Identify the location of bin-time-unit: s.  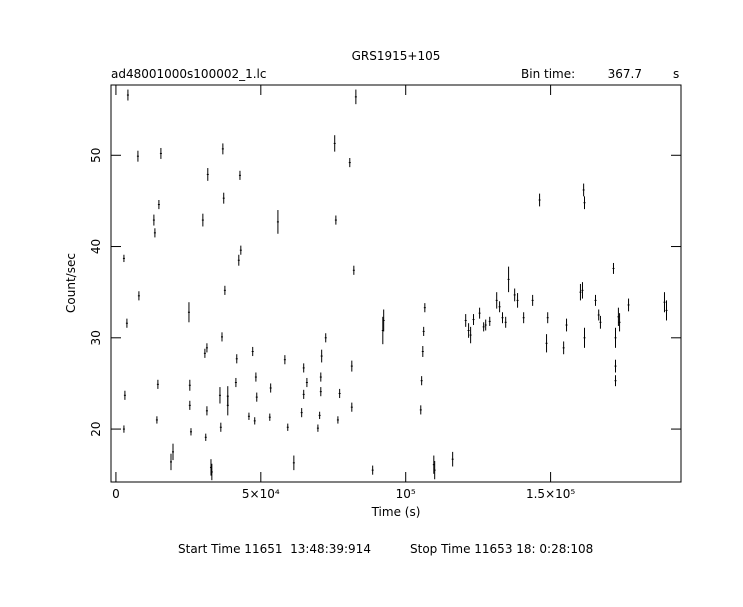
(676, 74).